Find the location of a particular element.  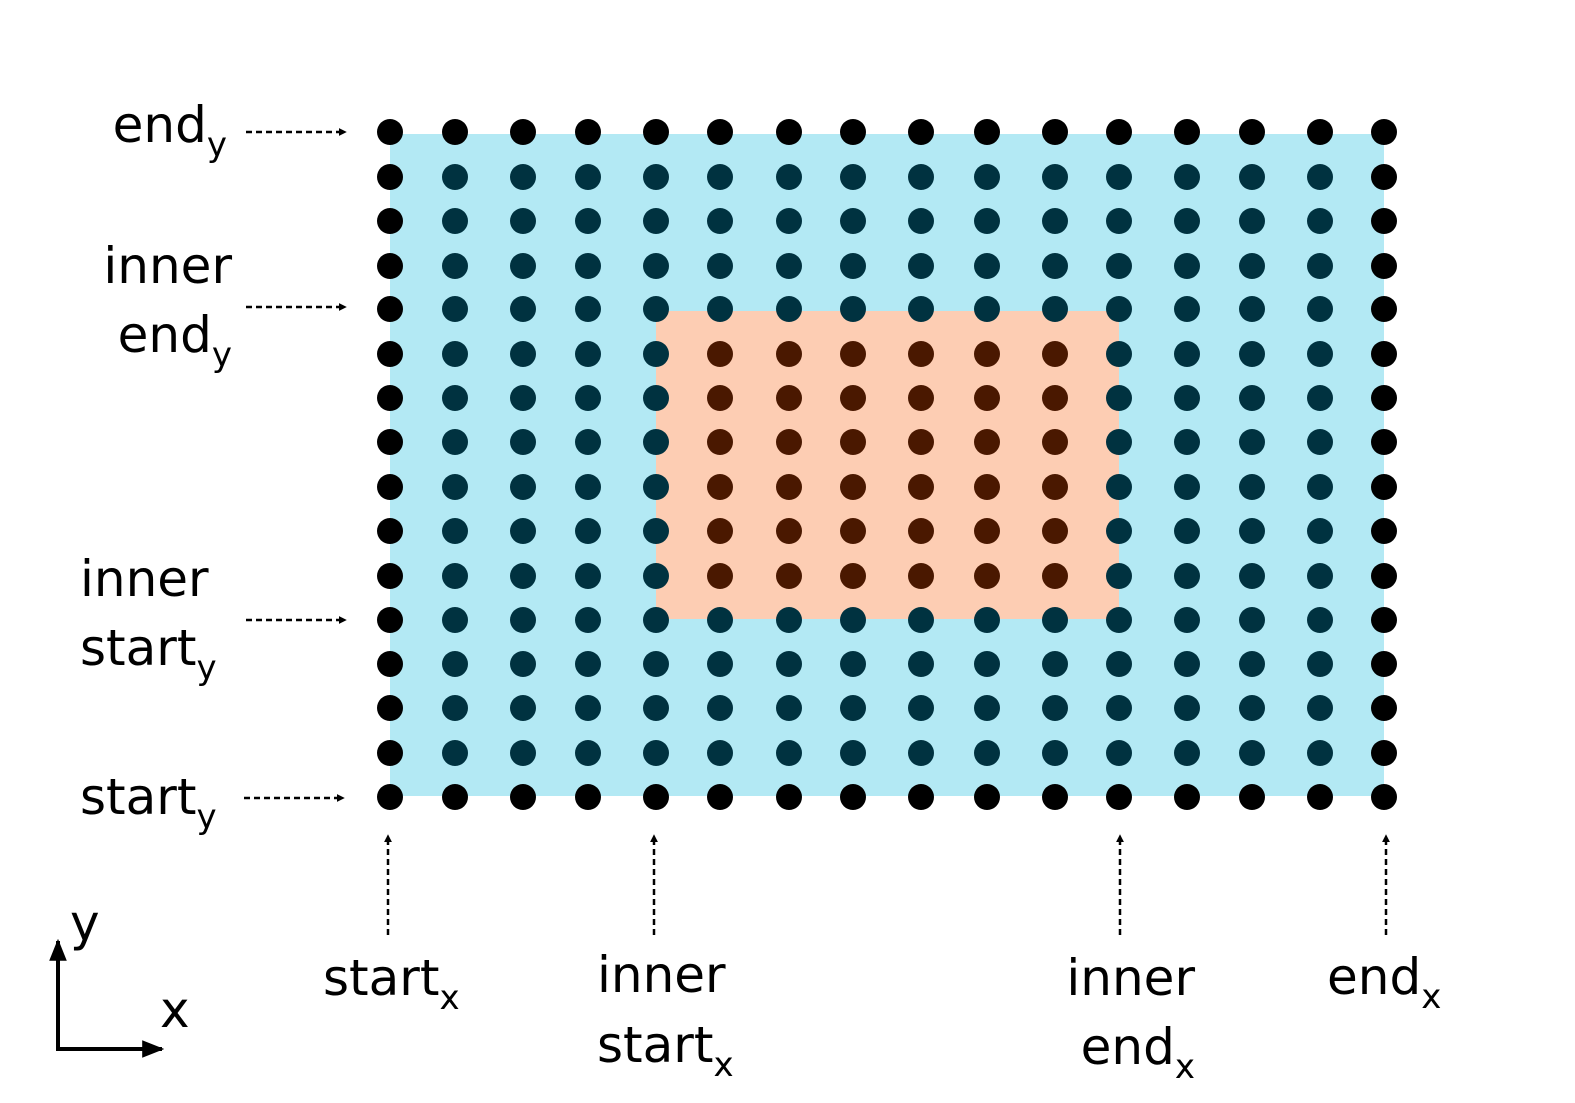

inner-start-y-label-line1: inner is located at coordinates (144, 579).